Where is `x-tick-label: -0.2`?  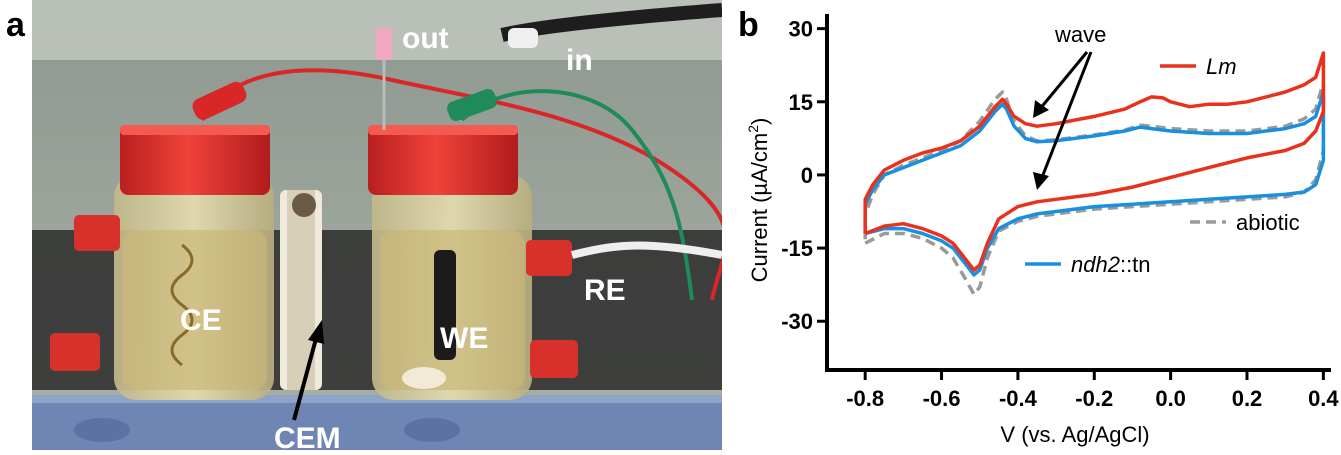 x-tick-label: -0.2 is located at coordinates (1094, 398).